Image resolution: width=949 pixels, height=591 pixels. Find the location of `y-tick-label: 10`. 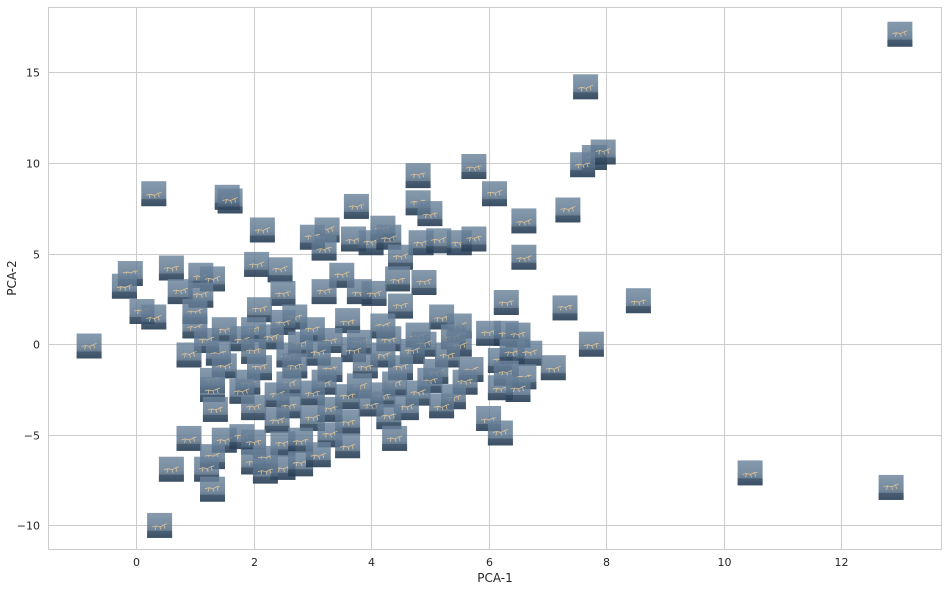

y-tick-label: 10 is located at coordinates (33, 164).